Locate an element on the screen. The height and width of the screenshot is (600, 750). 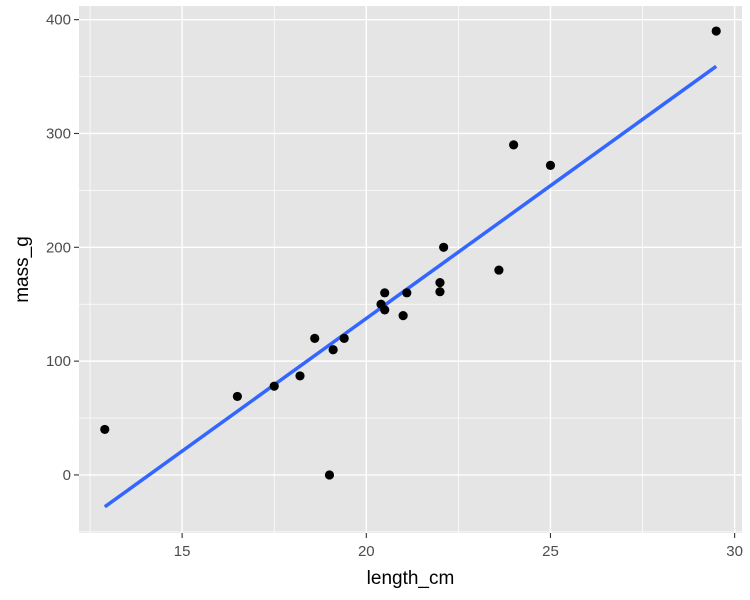
x-tick-label: 20 is located at coordinates (366, 551).